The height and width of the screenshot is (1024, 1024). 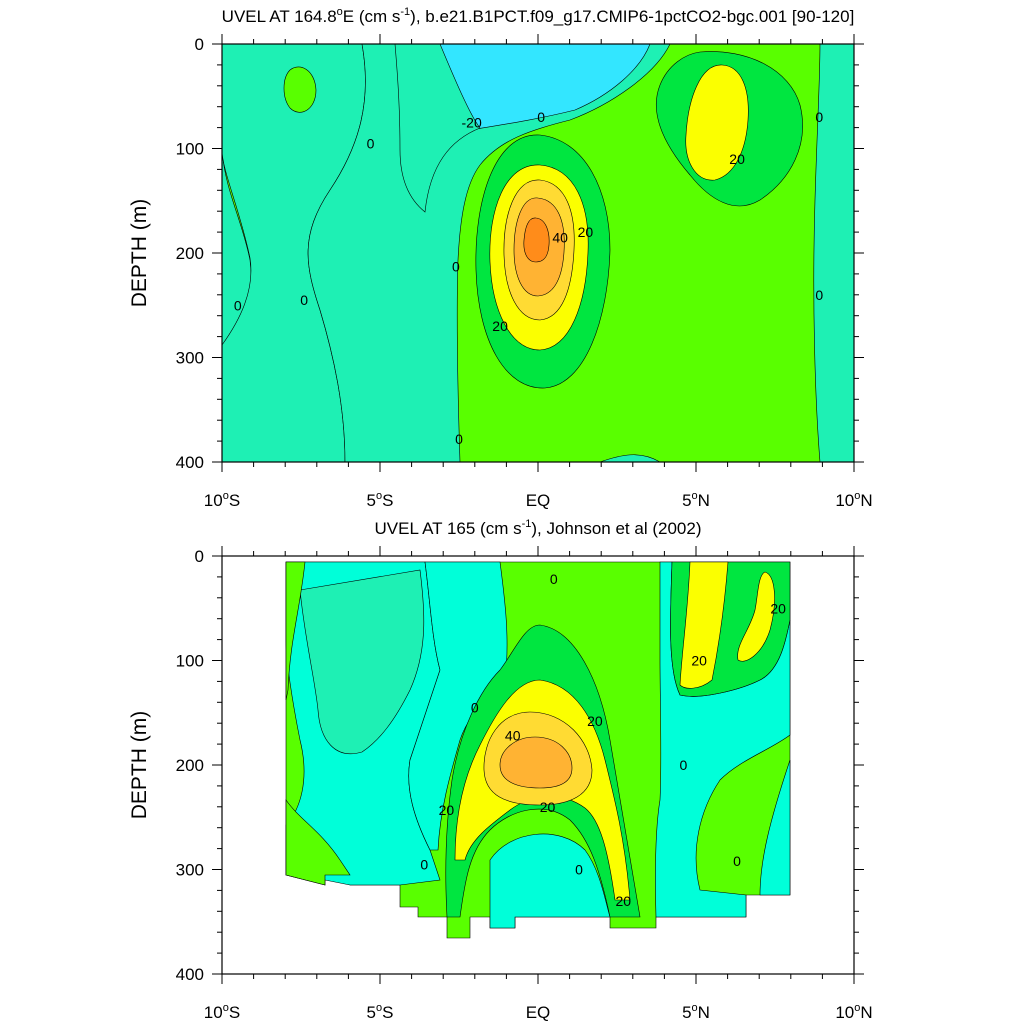 I want to click on fill-neg-interior, so click(x=437, y=128).